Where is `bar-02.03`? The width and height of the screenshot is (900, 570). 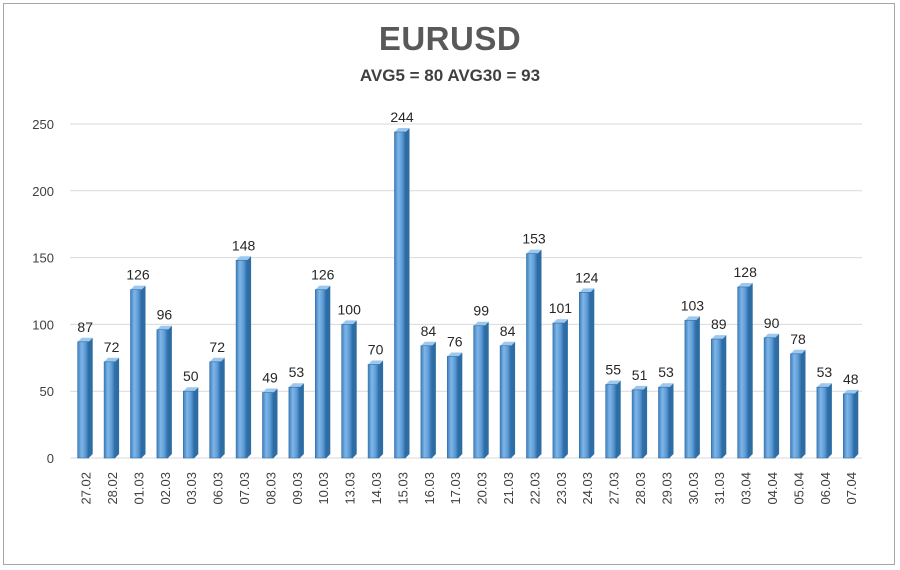
bar-02.03 is located at coordinates (164, 392).